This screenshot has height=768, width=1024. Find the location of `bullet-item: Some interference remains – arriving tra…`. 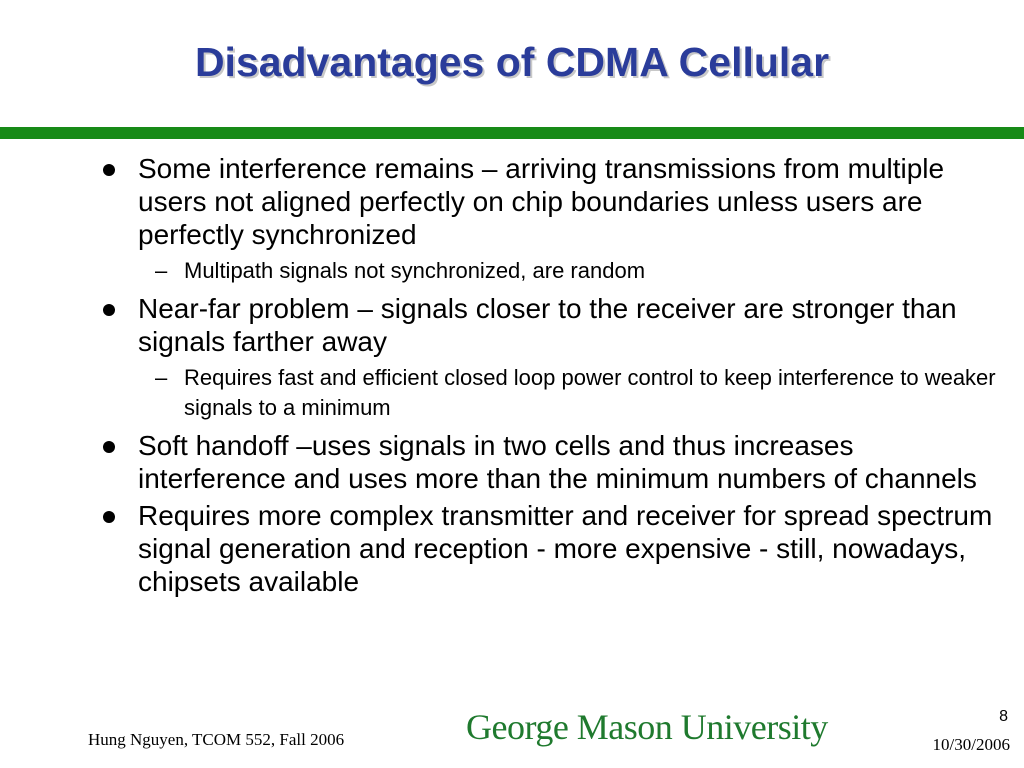

bullet-item: Some interference remains – arriving tra… is located at coordinates (550, 201).